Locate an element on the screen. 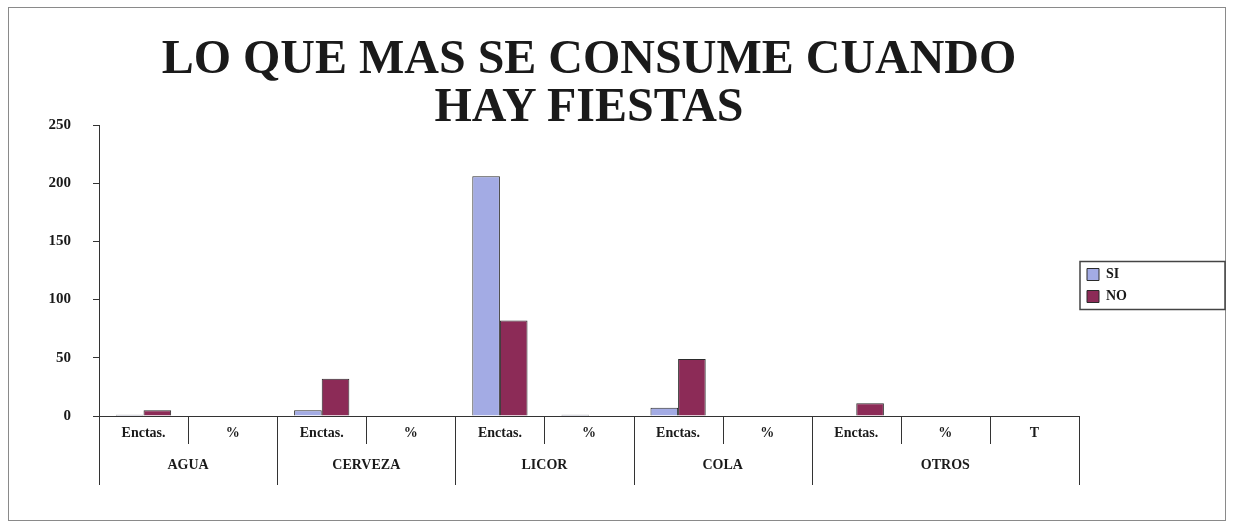  y-tick-label: 50 is located at coordinates (63, 356).